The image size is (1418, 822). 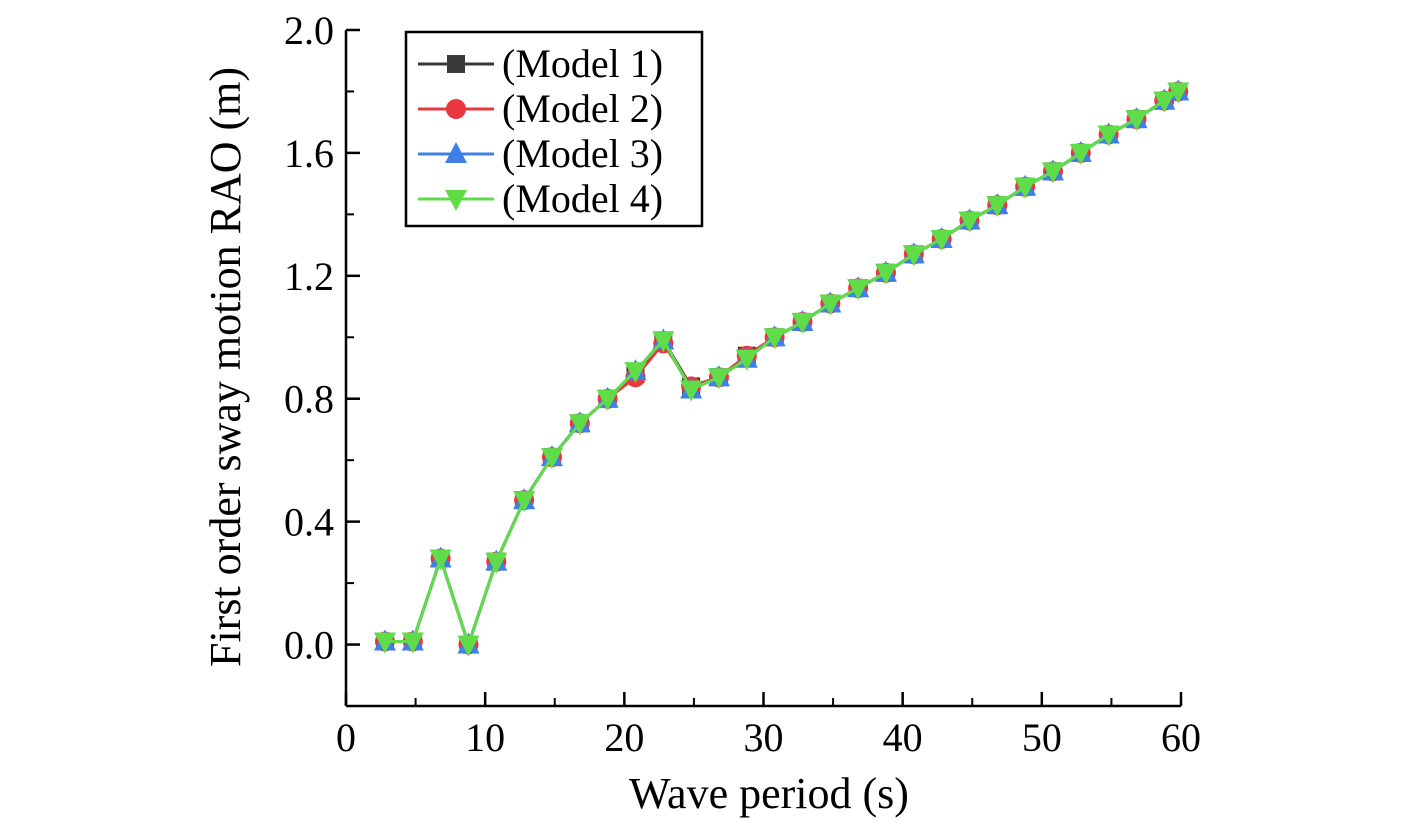 I want to click on legend-item: (Model 2), so click(x=540, y=108).